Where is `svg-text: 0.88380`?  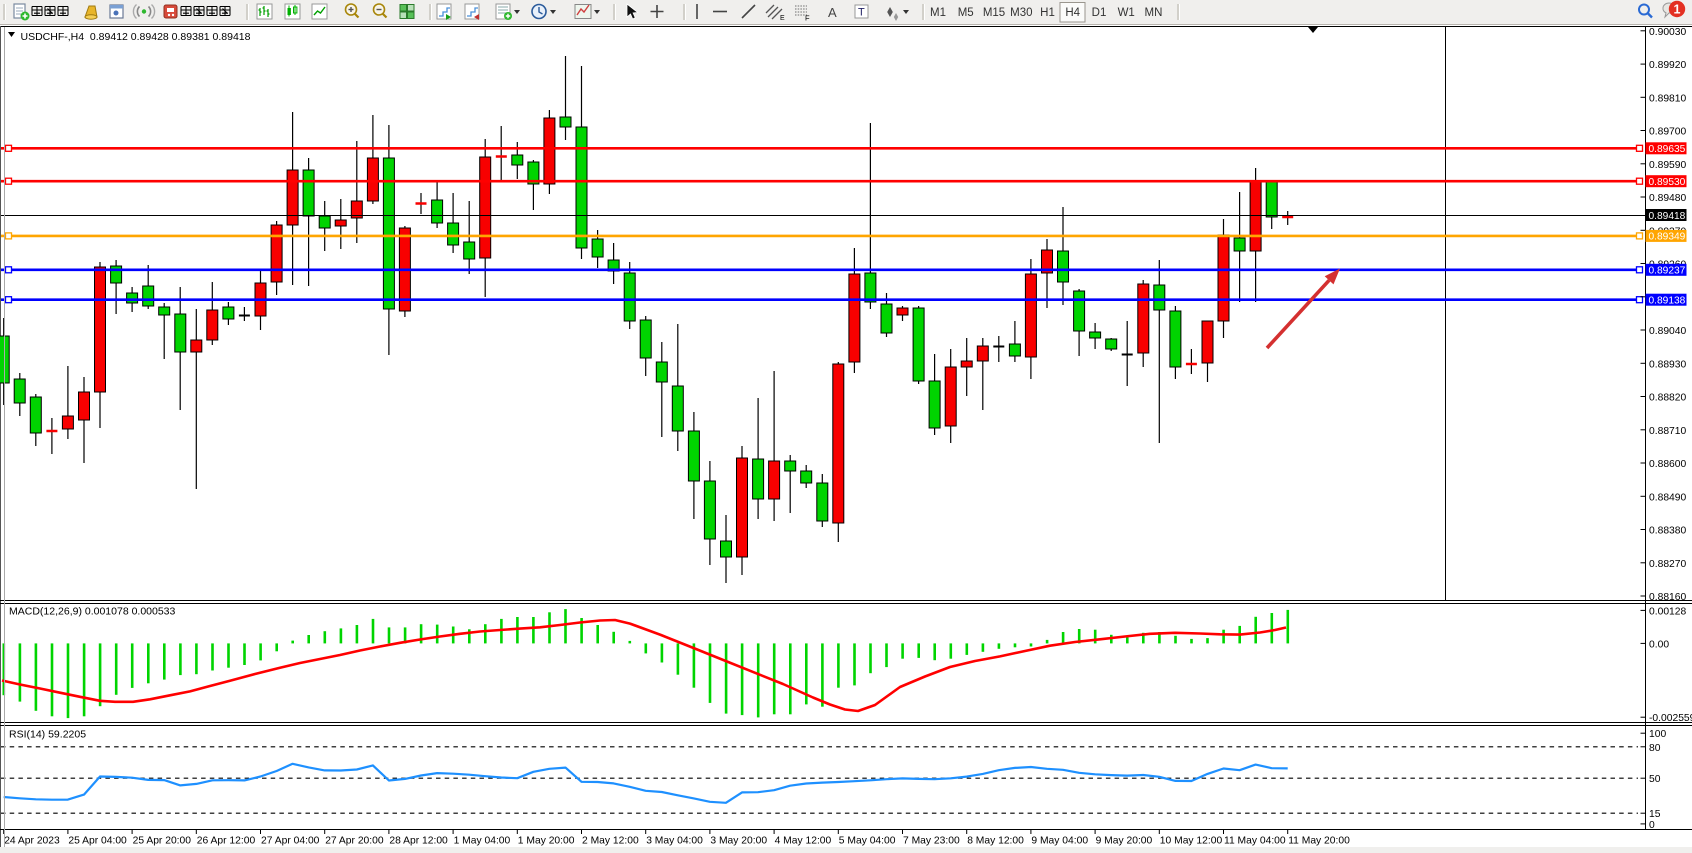
svg-text: 0.88380 is located at coordinates (1667, 531).